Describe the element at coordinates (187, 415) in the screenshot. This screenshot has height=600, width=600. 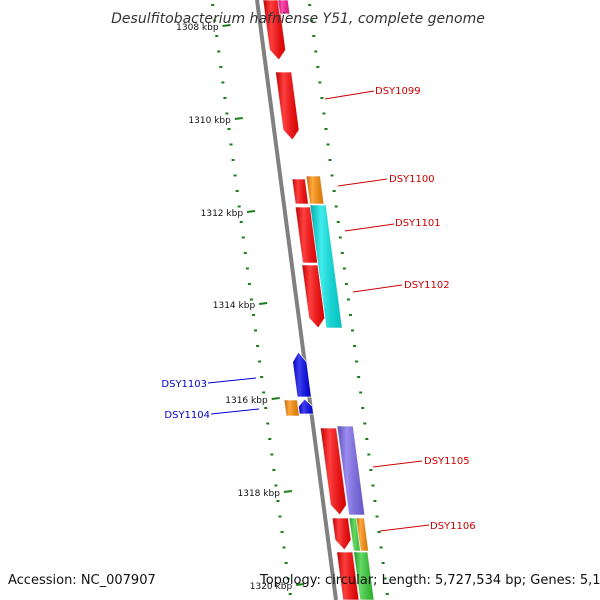
I see `gene-label-dsy1104: DSY1104` at that location.